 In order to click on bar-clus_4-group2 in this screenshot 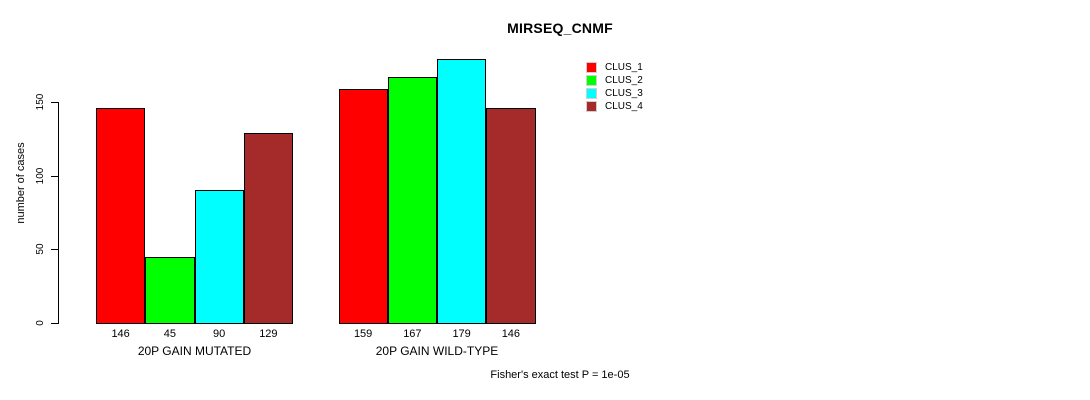, I will do `click(511, 215)`.